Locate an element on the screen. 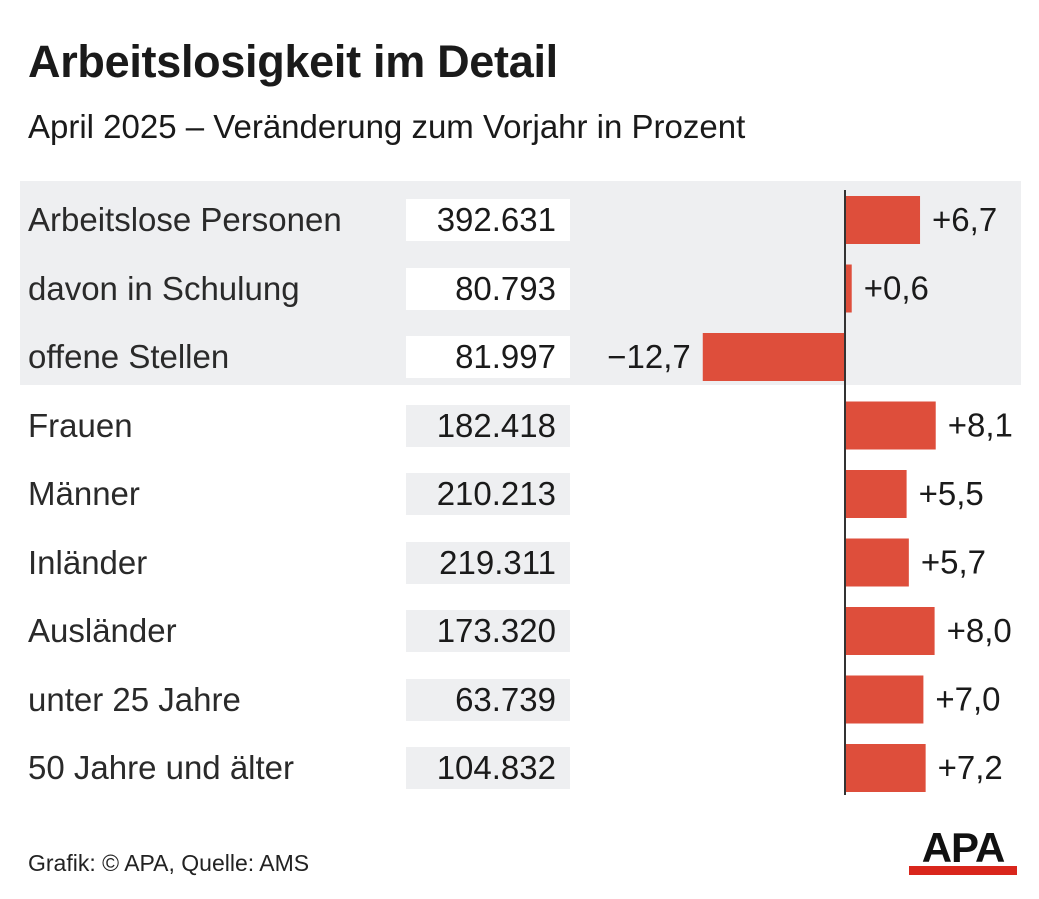 Image resolution: width=1039 pixels, height=899 pixels. source-credit: Grafik: © APA, Quelle: AMS is located at coordinates (169, 863).